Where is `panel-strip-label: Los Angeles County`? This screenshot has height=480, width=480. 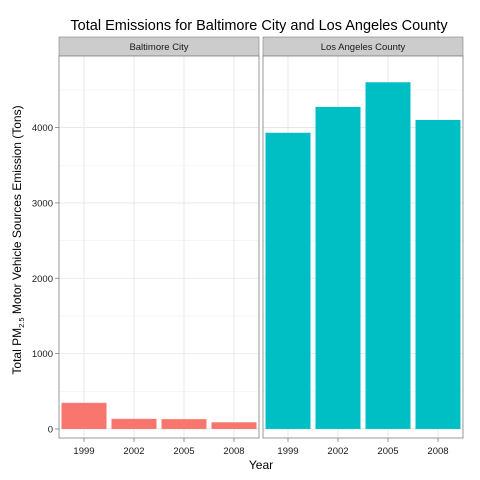 panel-strip-label: Los Angeles County is located at coordinates (363, 47).